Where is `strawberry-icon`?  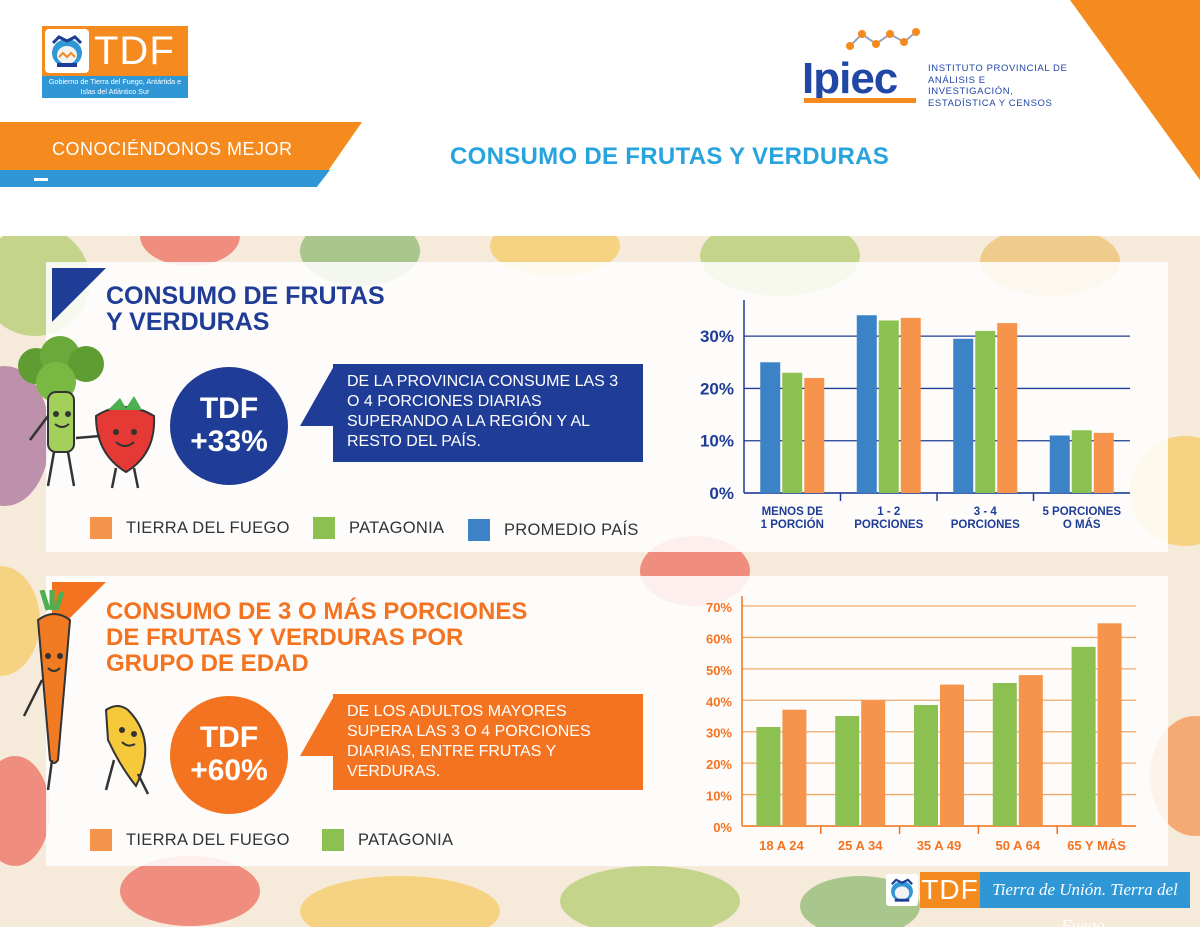 strawberry-icon is located at coordinates (115, 442).